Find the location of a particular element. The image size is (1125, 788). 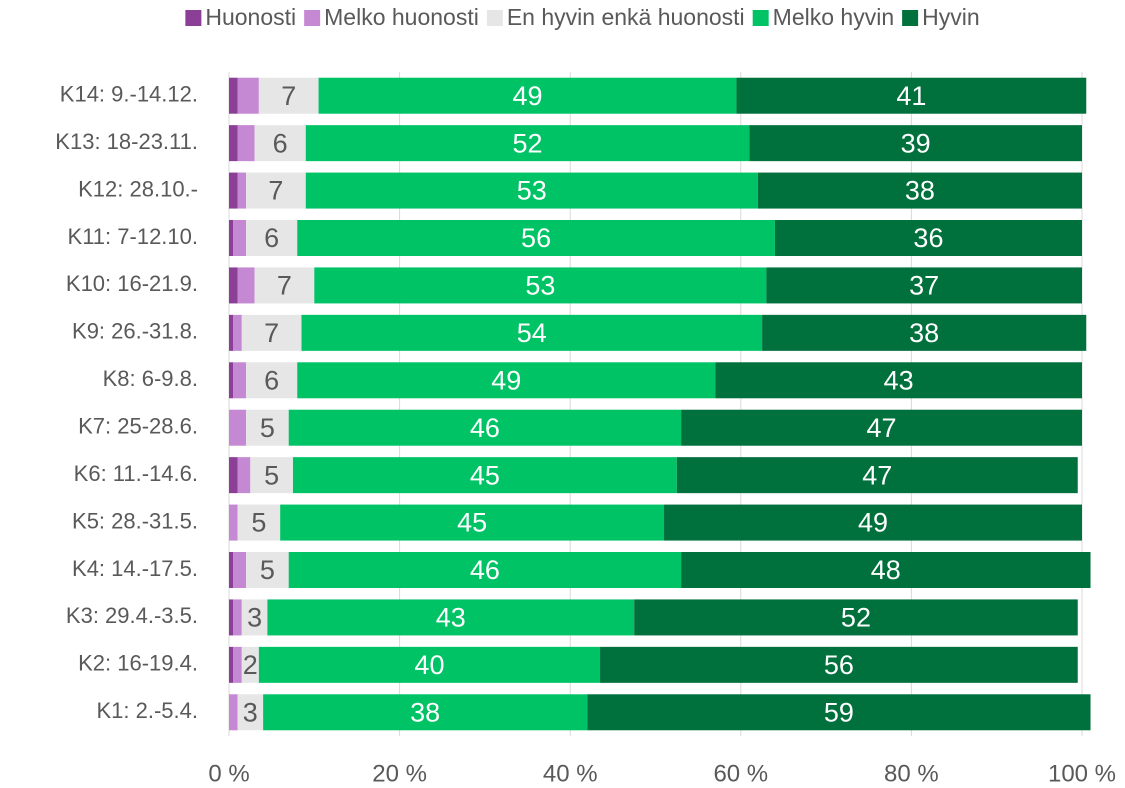

data-label: 59 is located at coordinates (839, 712).